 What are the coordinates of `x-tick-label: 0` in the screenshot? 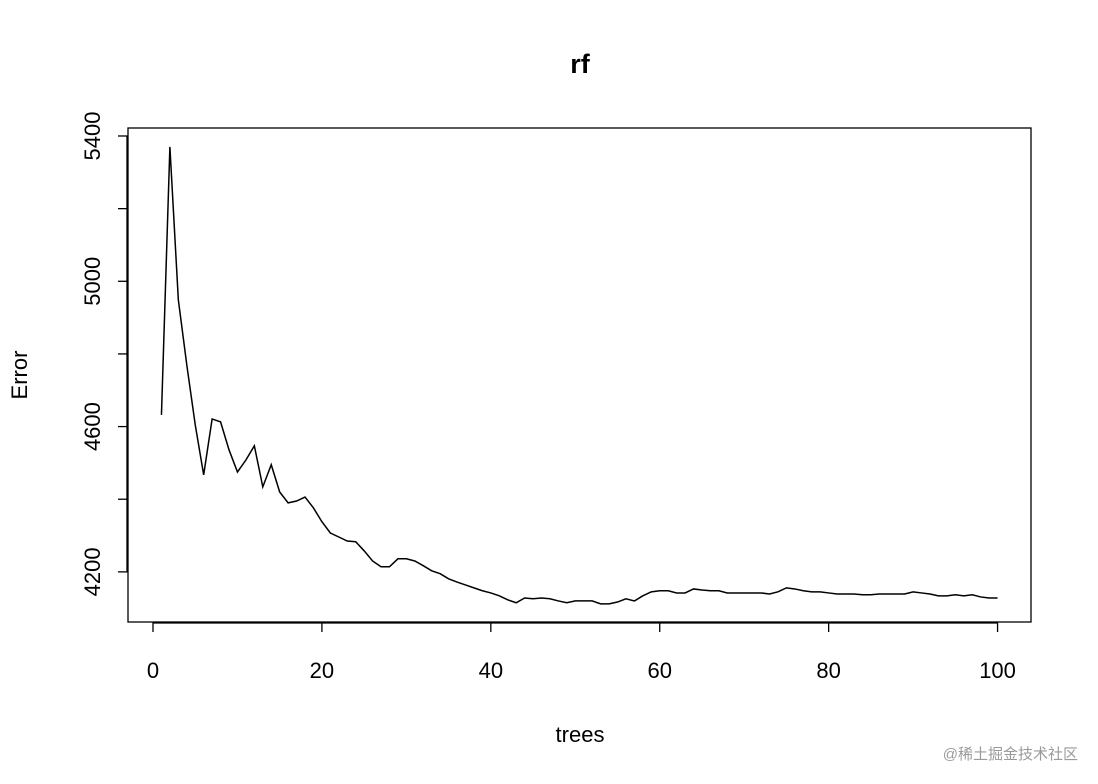 It's located at (153, 670).